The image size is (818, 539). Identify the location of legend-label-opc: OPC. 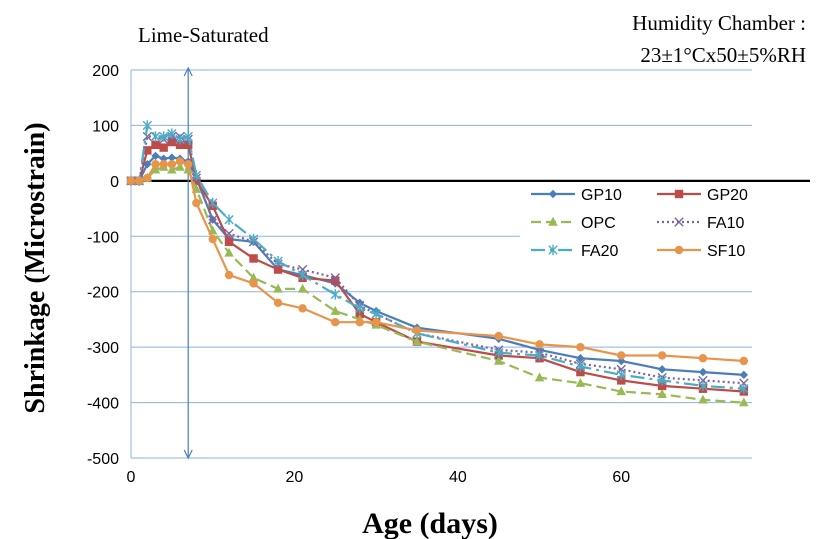
(598, 223).